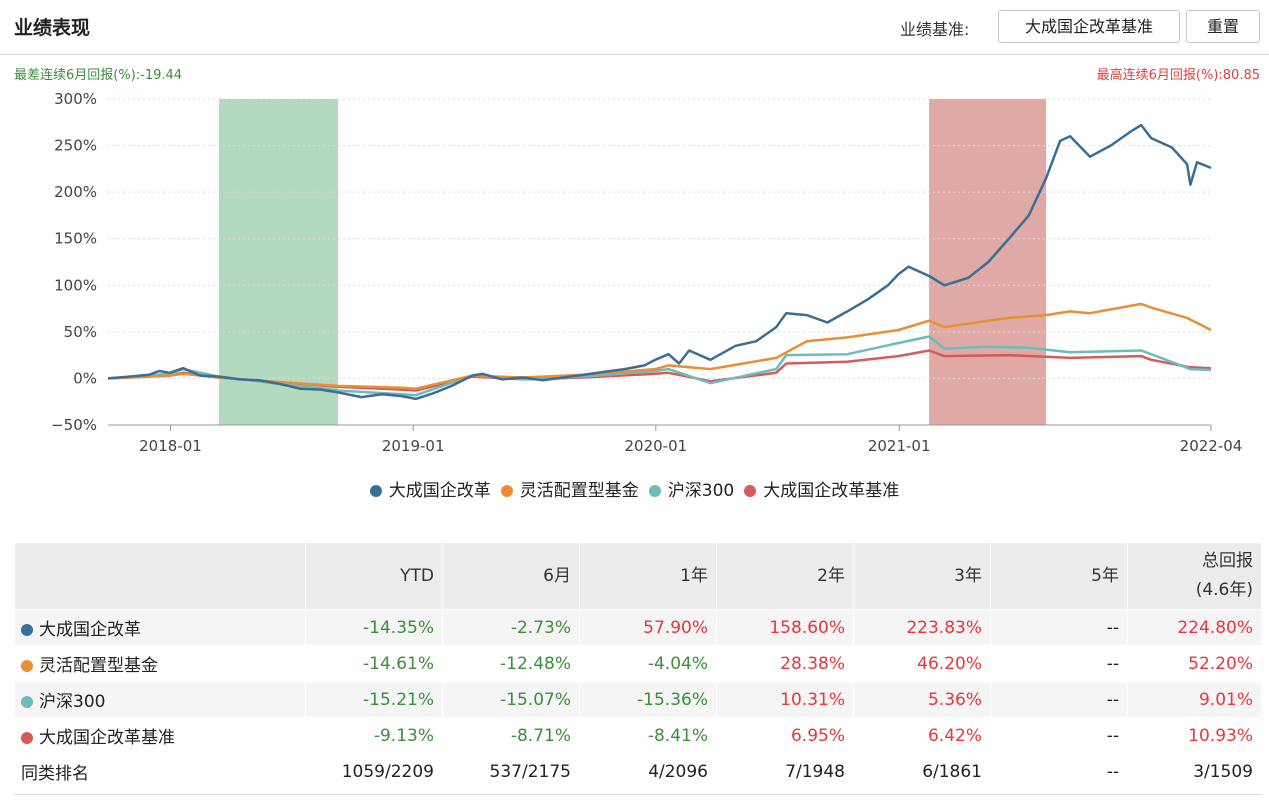 This screenshot has width=1269, height=803. Describe the element at coordinates (785, 627) in the screenshot. I see `return-cell: 158.60%` at that location.